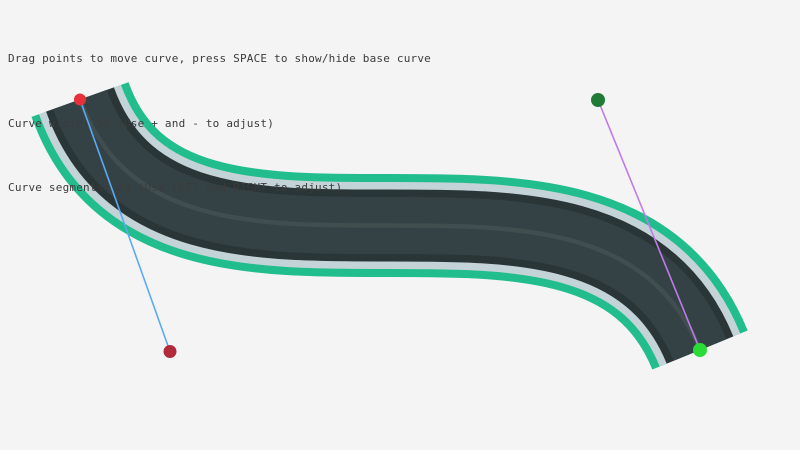 Image resolution: width=800 pixels, height=450 pixels. Describe the element at coordinates (649, 225) in the screenshot. I see `end-handle-line` at that location.